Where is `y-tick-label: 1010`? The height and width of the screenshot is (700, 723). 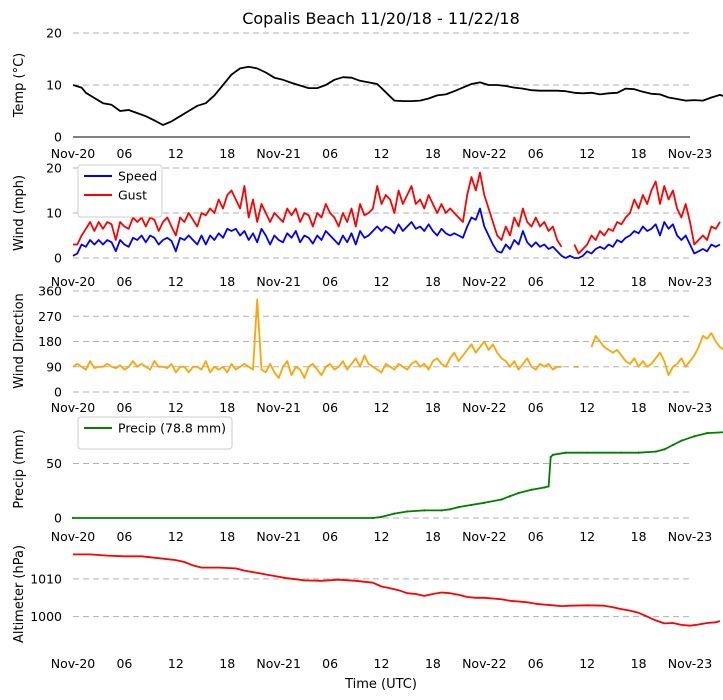
y-tick-label: 1010 is located at coordinates (46, 578).